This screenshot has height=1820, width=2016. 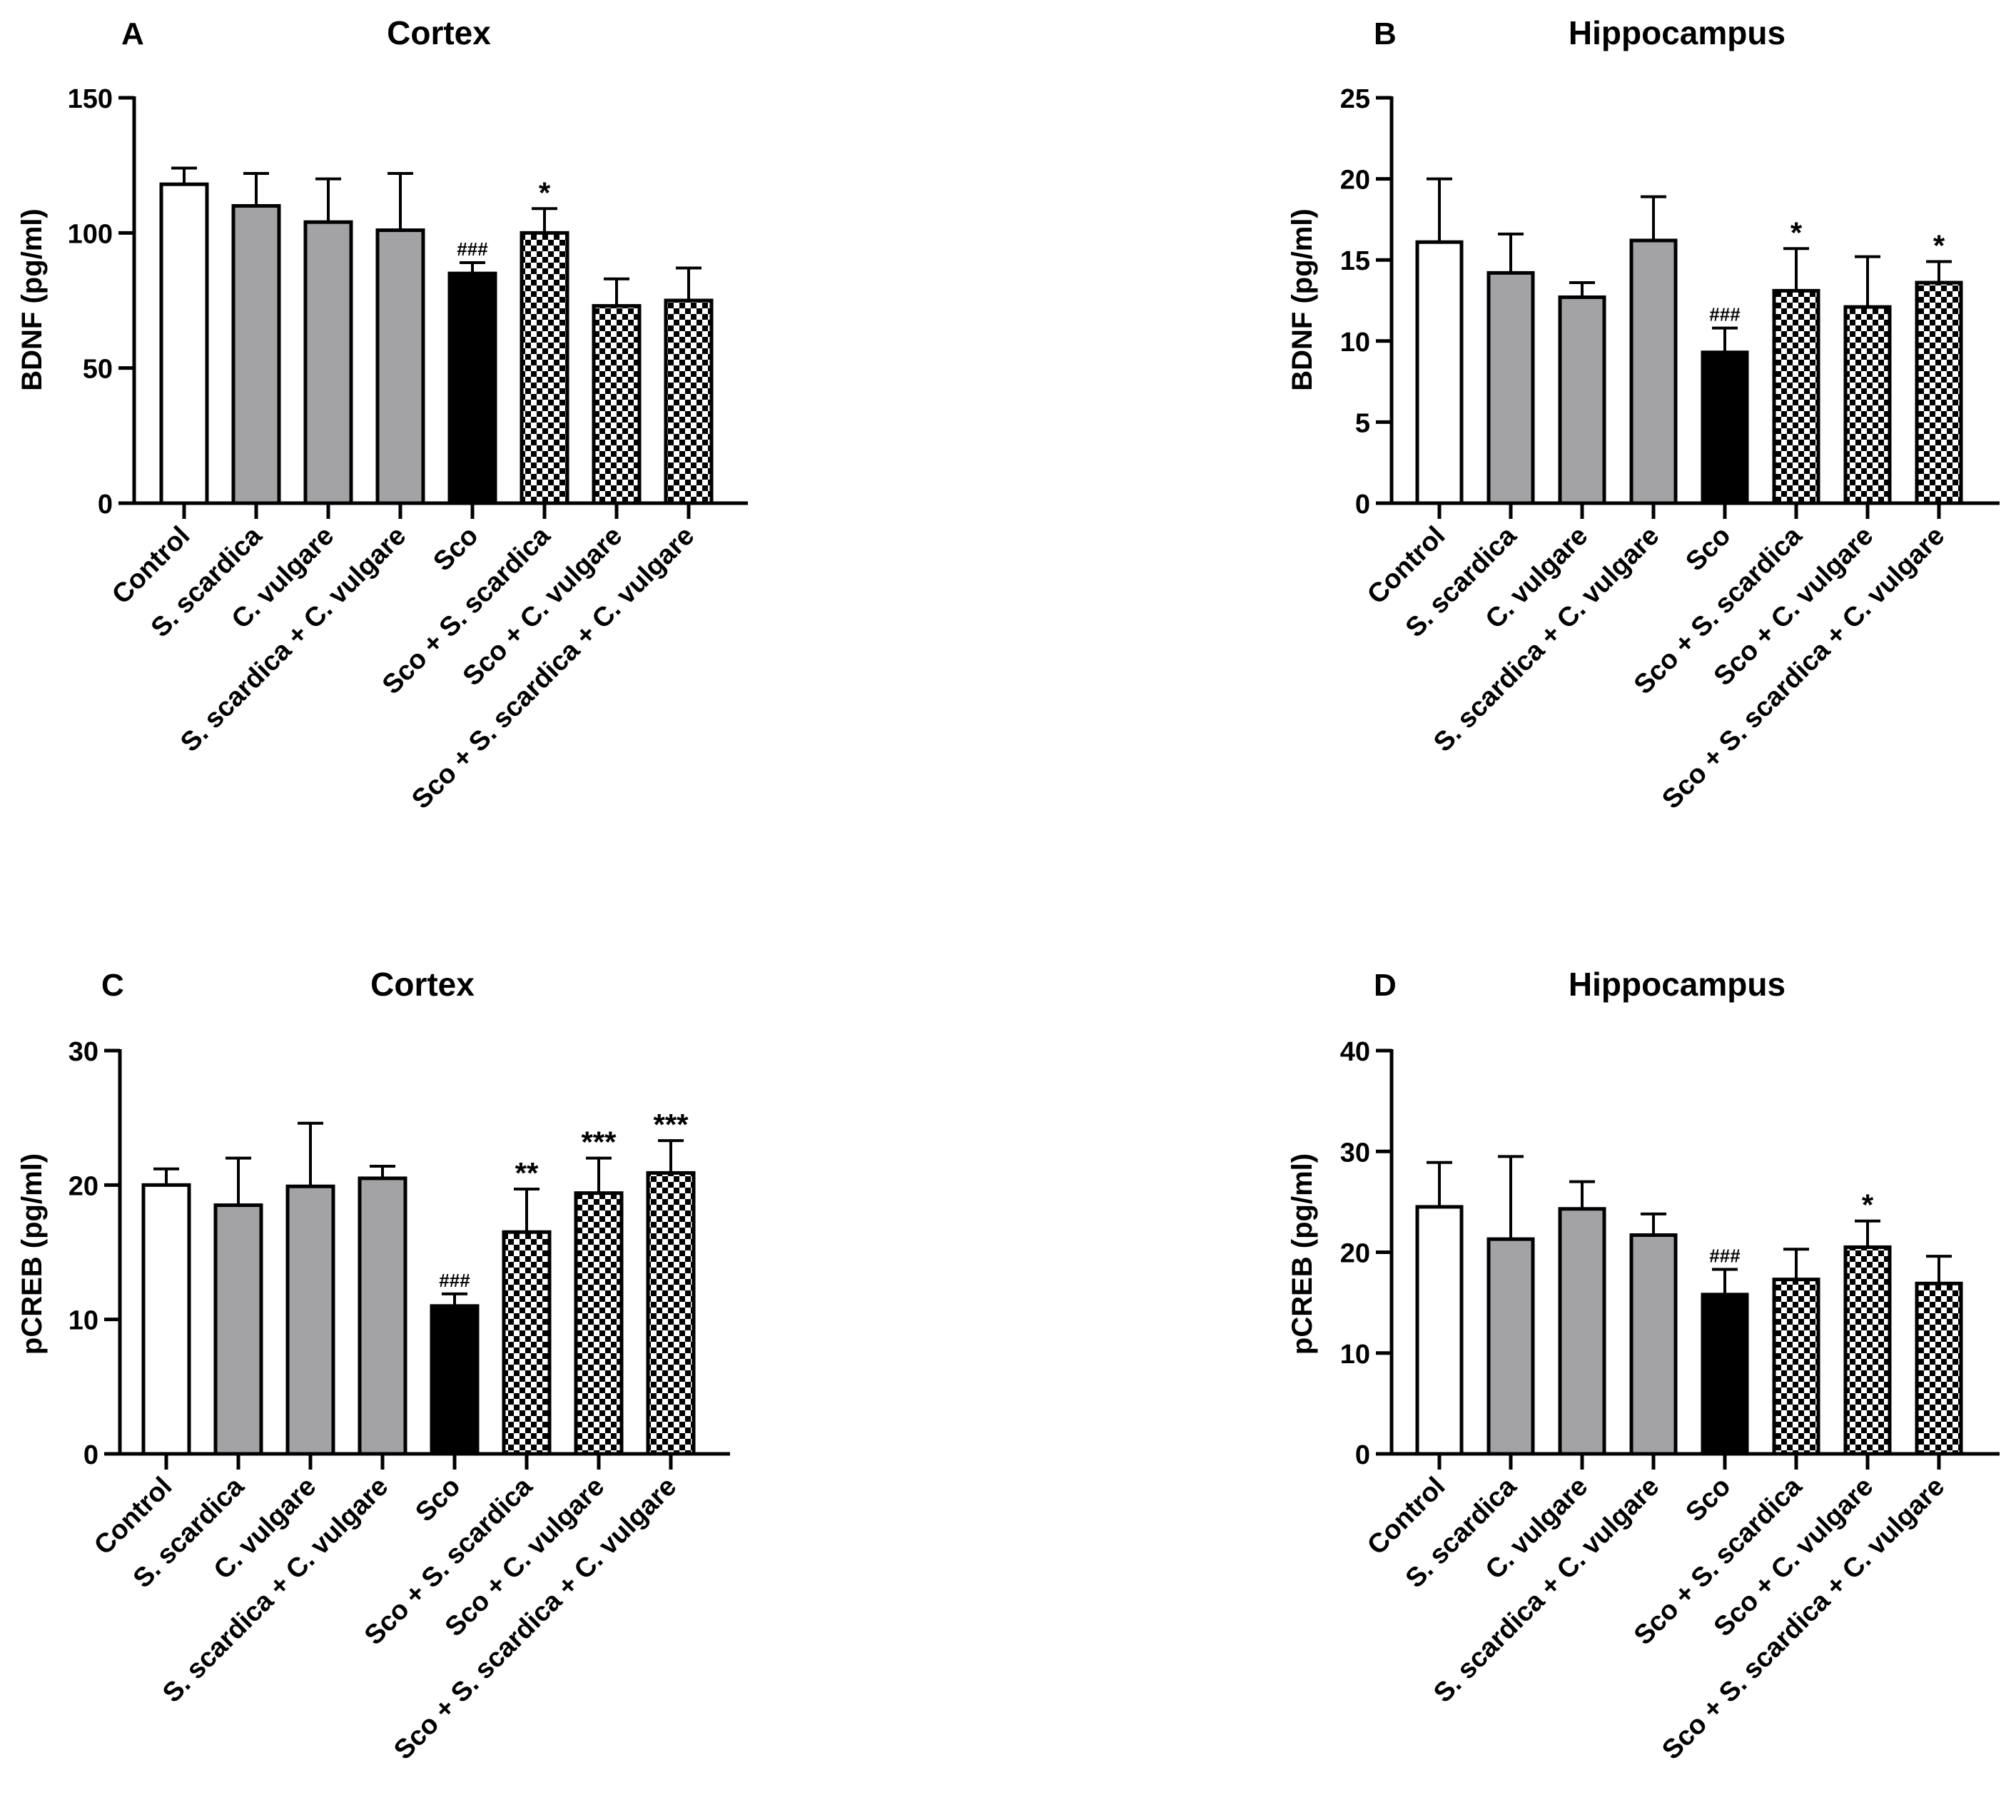 I want to click on significance-annotation: **, so click(x=527, y=1173).